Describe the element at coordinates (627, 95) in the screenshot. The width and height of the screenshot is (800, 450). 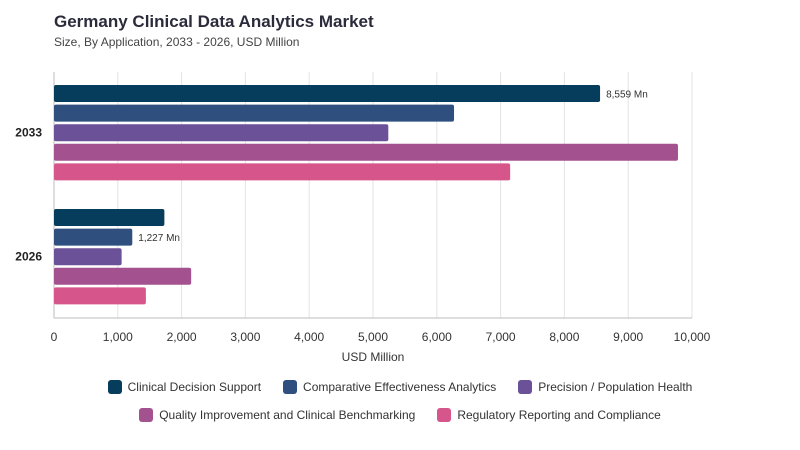
I see `data-label: 8,559 Mn` at that location.